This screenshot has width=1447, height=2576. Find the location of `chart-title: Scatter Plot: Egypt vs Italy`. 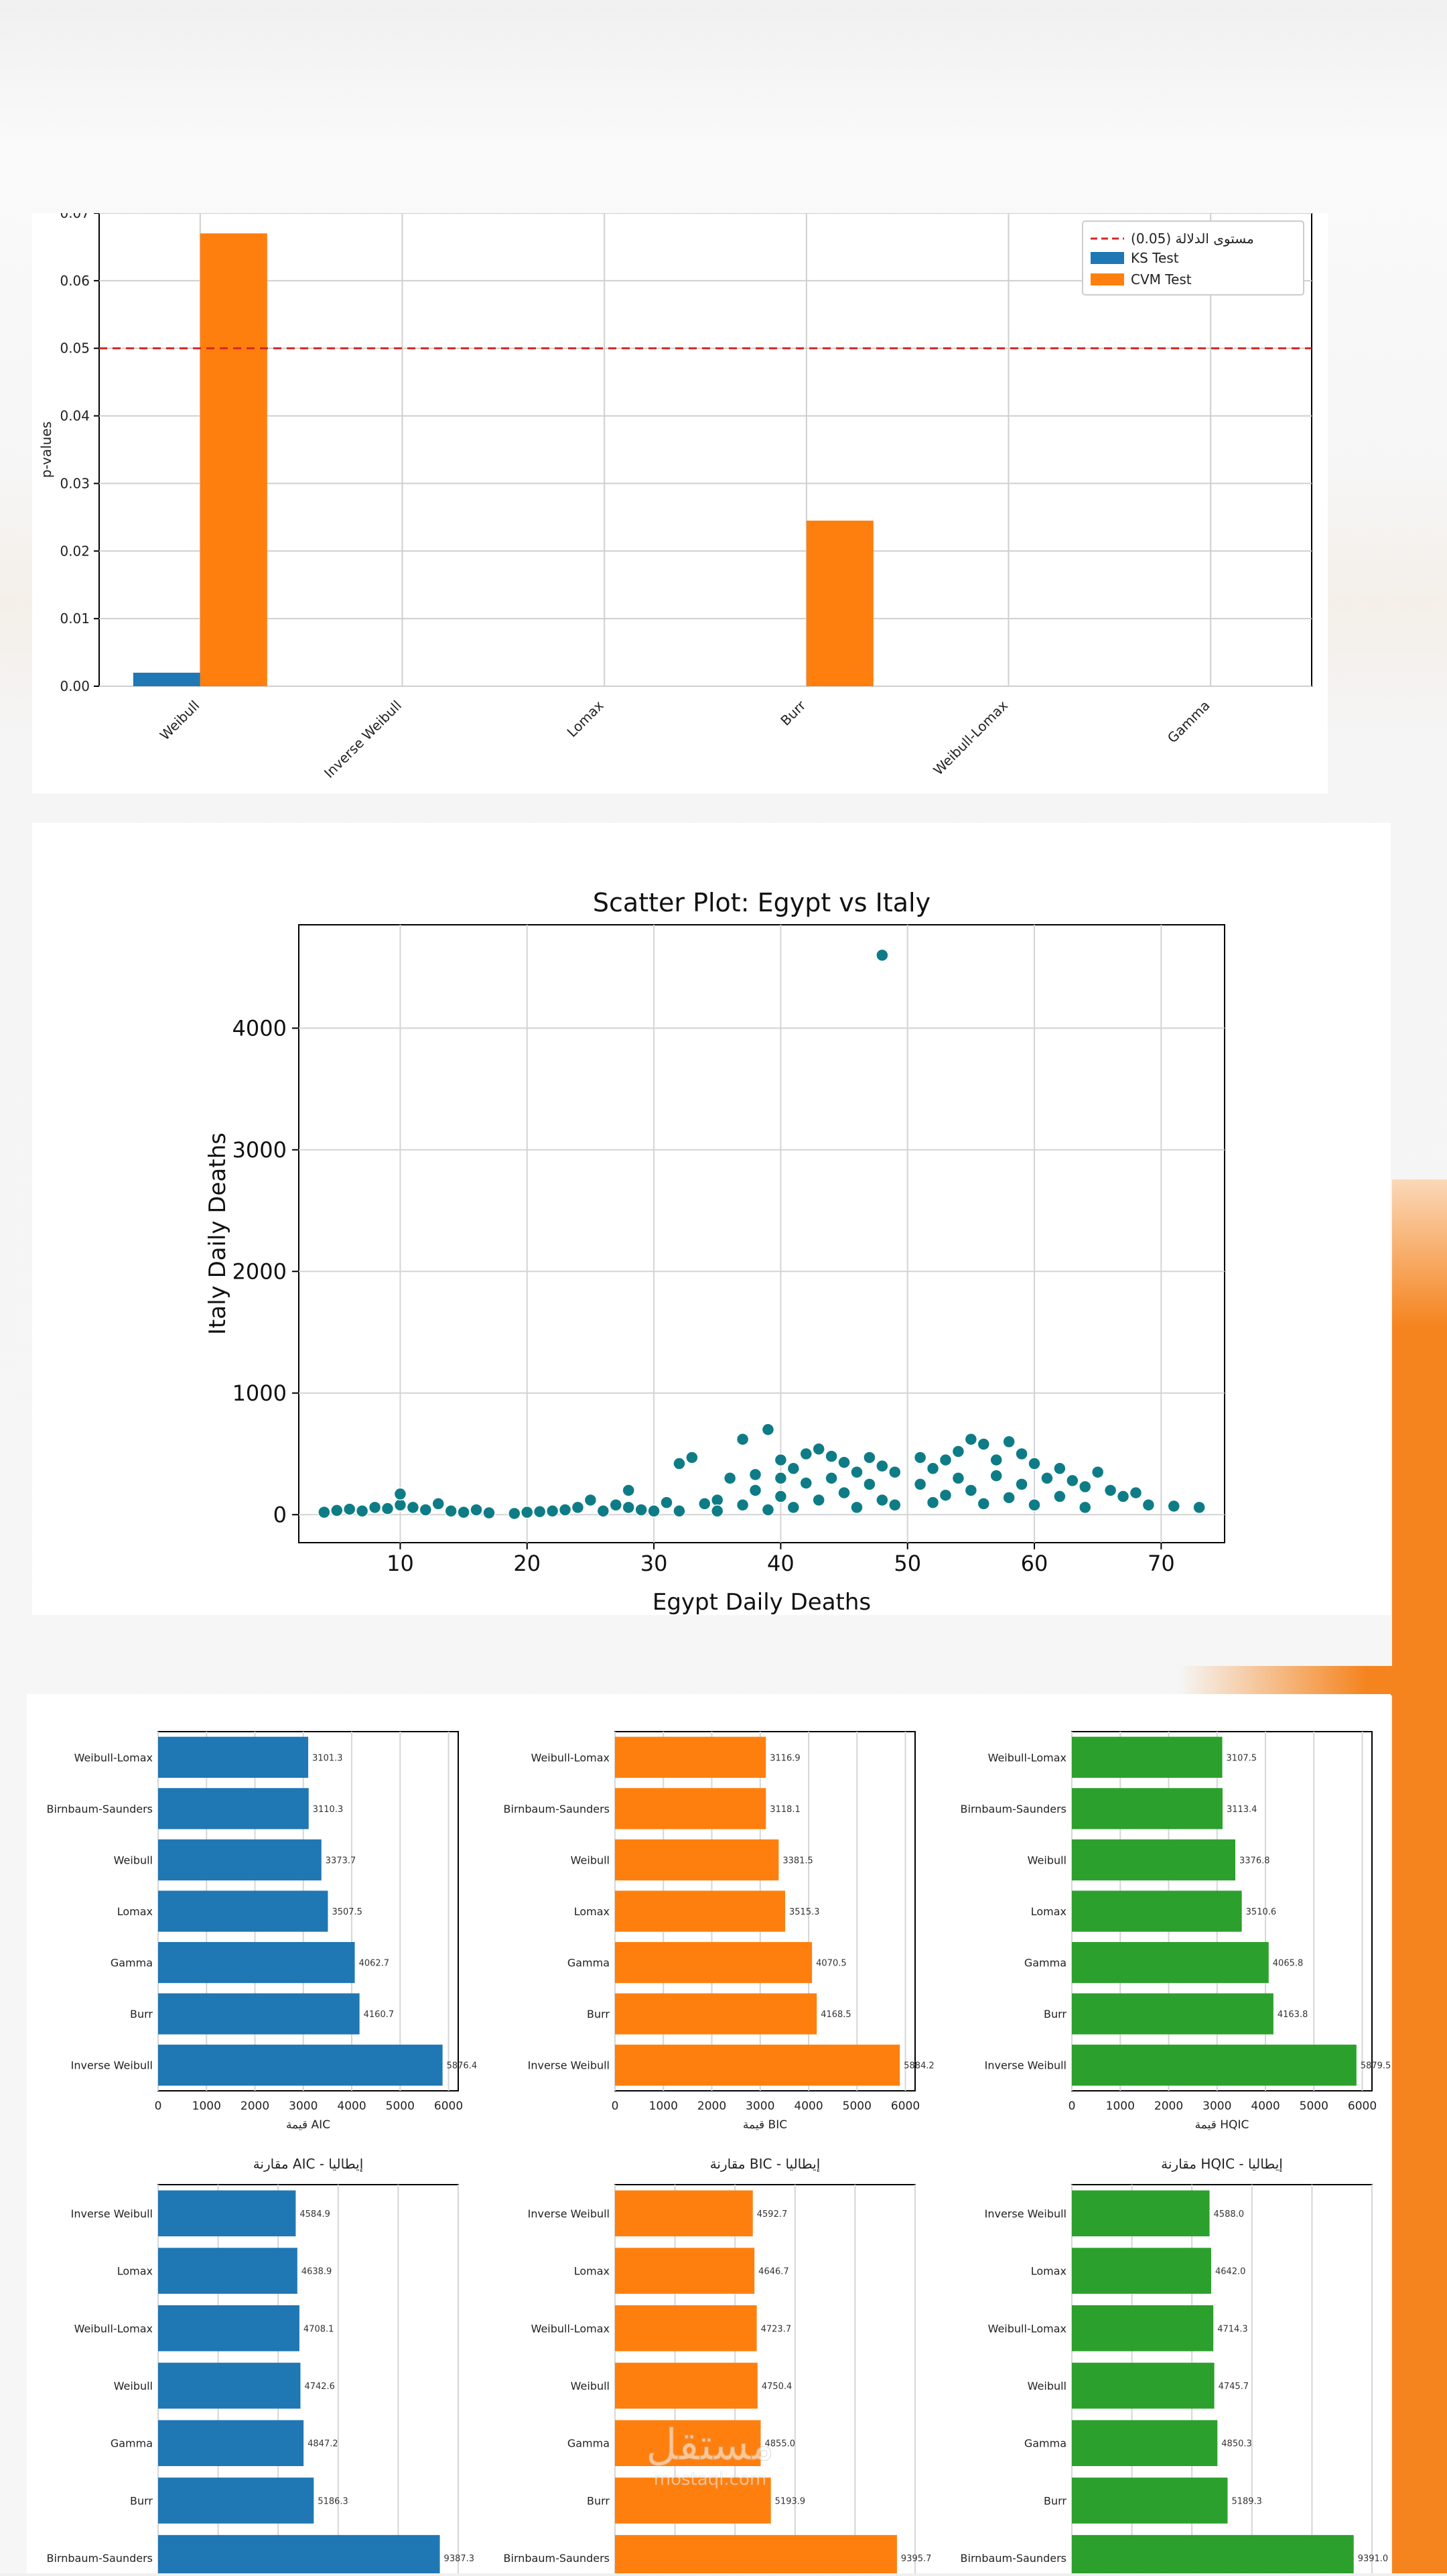

chart-title: Scatter Plot: Egypt vs Italy is located at coordinates (762, 902).